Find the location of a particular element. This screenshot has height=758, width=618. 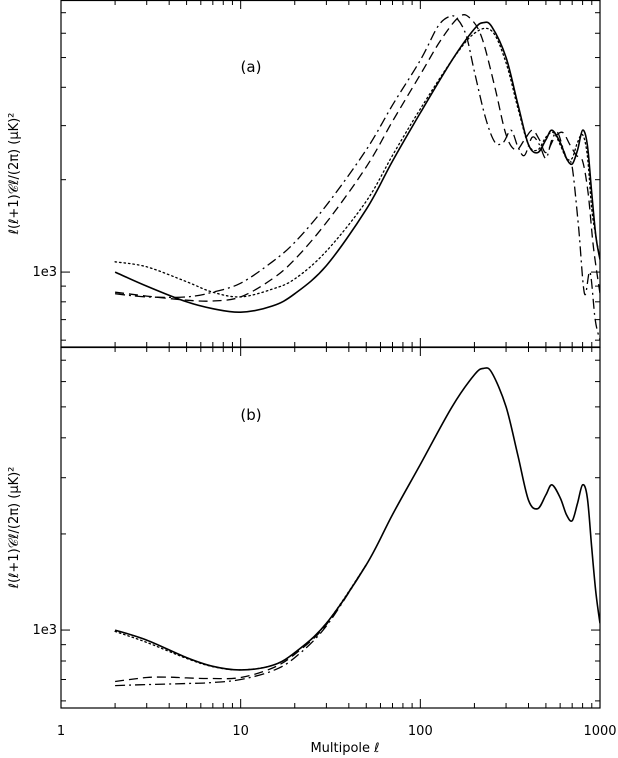

x-axis-ticks: 1 10 100 1000 is located at coordinates (337, 731).